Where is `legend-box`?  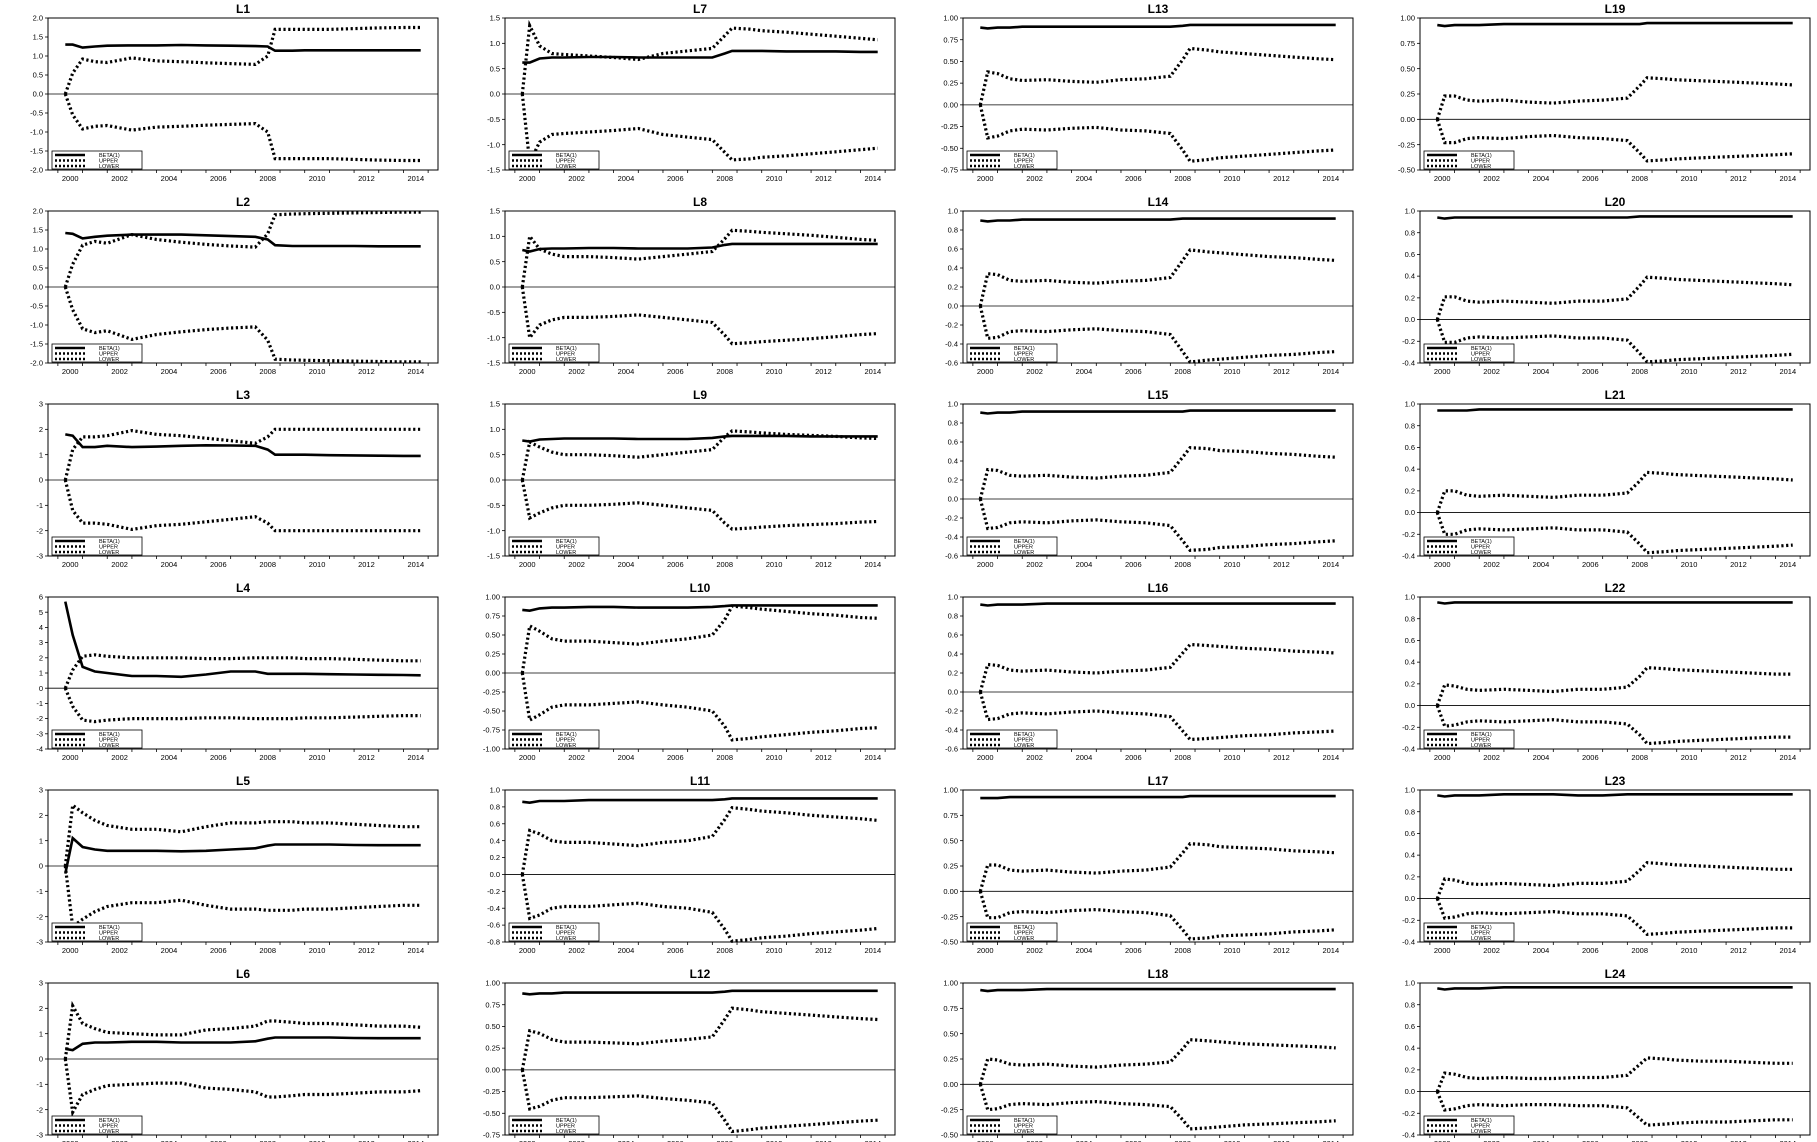 legend-box is located at coordinates (554, 739).